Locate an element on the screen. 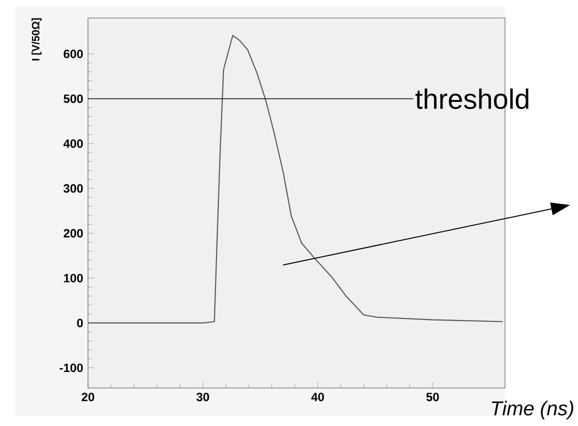 Image resolution: width=578 pixels, height=426 pixels. y-tick-label: 200 is located at coordinates (73, 233).